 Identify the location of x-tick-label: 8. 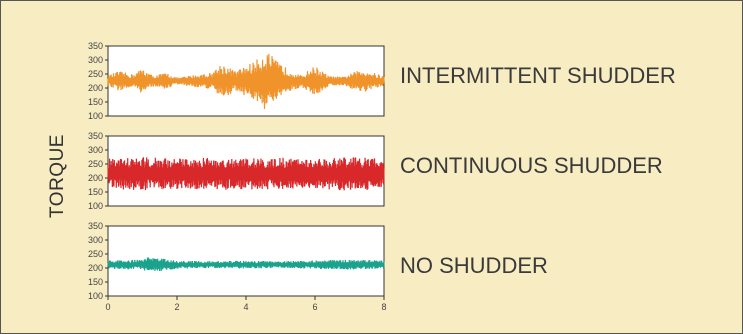
(383, 307).